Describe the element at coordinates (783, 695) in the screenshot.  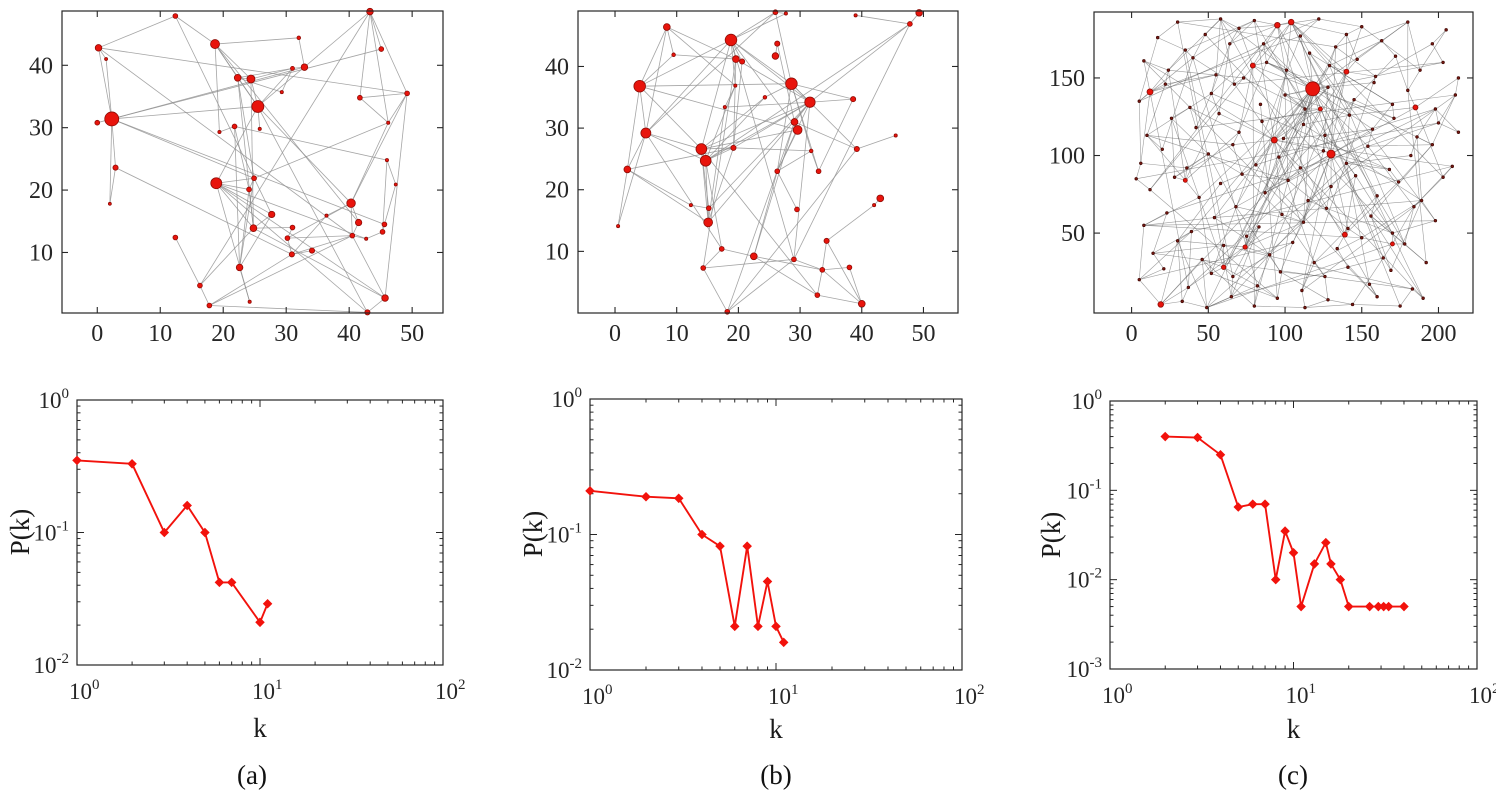
I see `x-tick-label: 10¹` at that location.